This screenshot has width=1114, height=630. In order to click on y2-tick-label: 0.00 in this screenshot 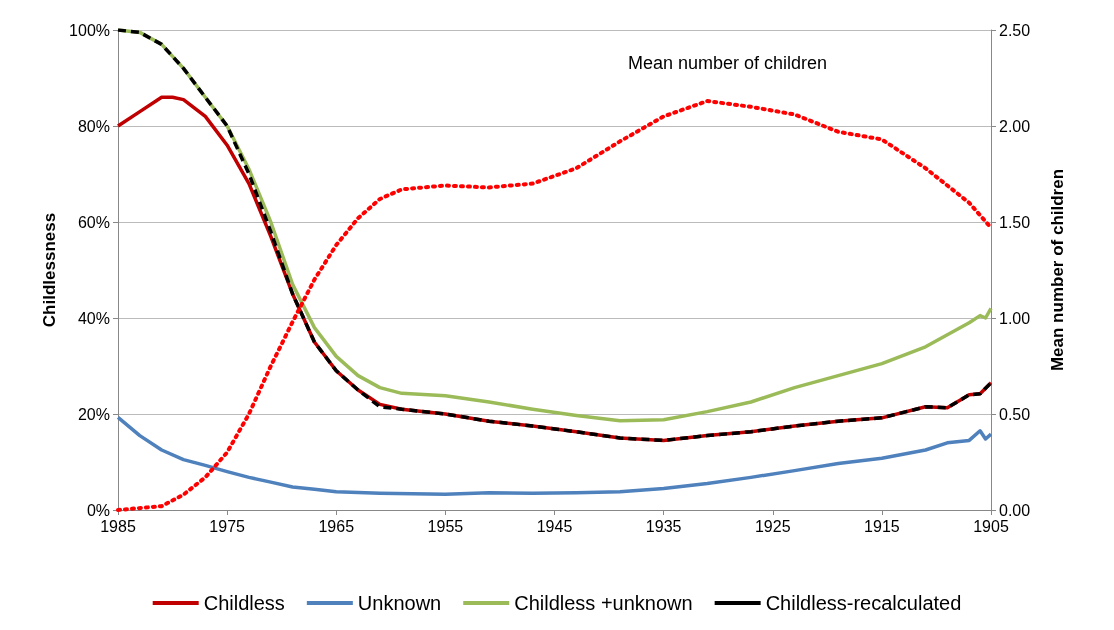, I will do `click(1015, 510)`.